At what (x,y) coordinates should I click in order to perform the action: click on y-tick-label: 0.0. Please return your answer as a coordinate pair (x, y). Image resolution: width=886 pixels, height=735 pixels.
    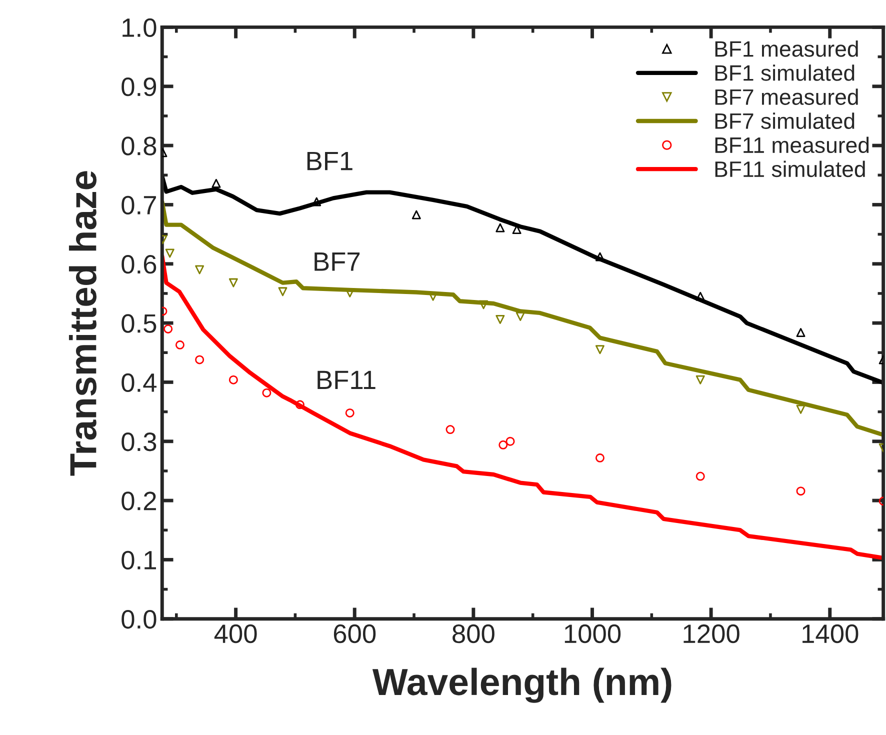
    Looking at the image, I should click on (139, 619).